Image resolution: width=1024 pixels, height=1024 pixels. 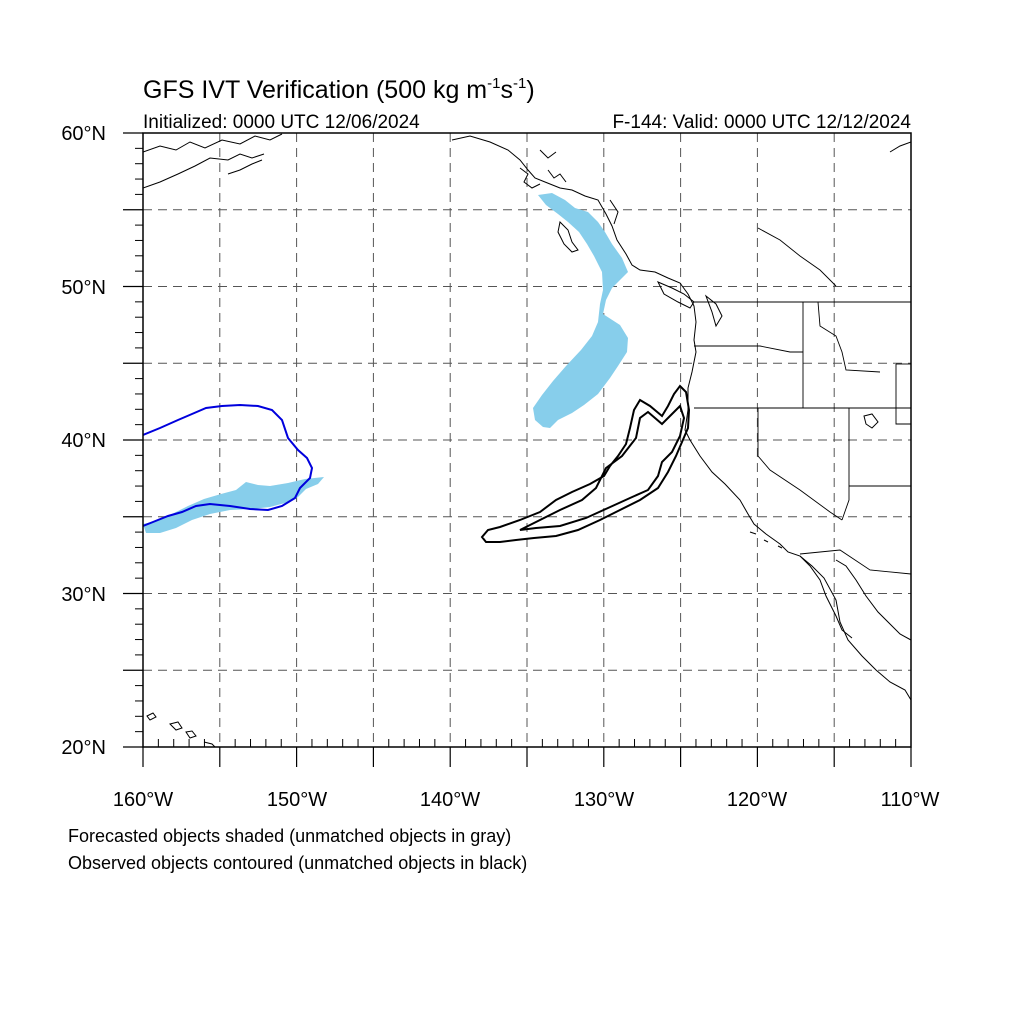 I want to click on lon-label-130w: 130°W, so click(x=604, y=800).